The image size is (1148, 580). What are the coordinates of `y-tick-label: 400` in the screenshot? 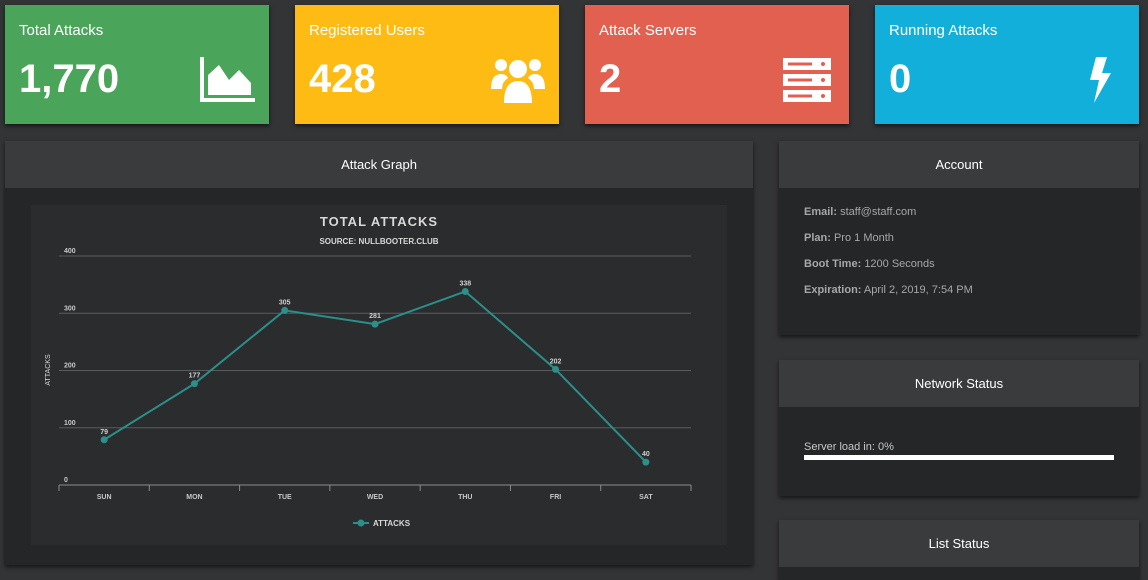 It's located at (70, 251).